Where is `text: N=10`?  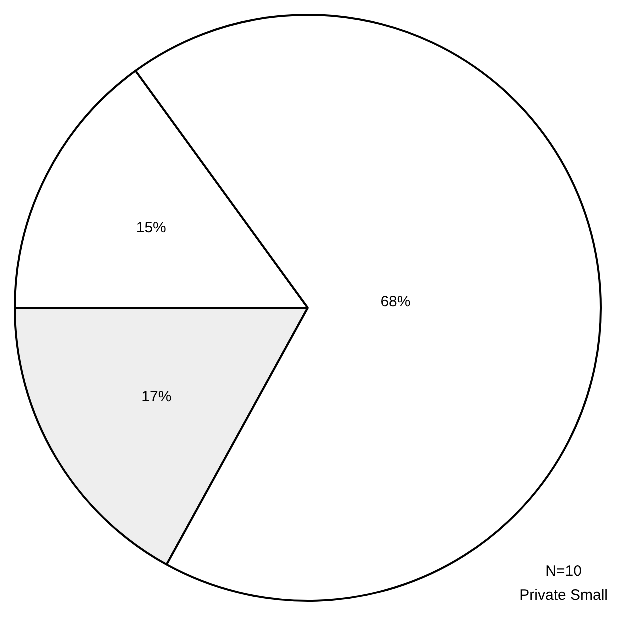 text: N=10 is located at coordinates (563, 572).